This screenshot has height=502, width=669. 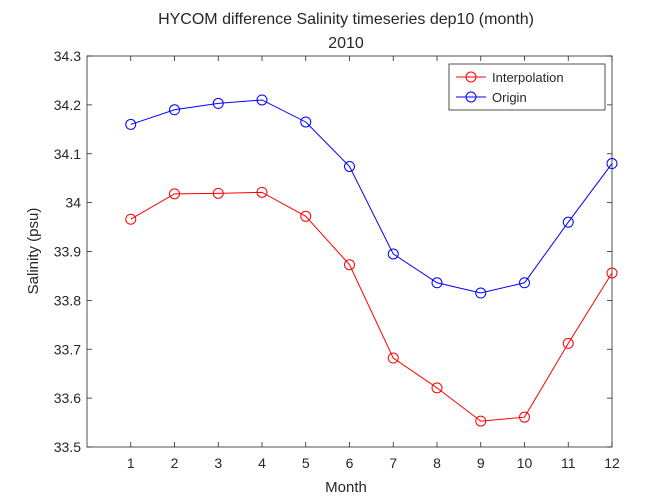 What do you see at coordinates (509, 97) in the screenshot?
I see `legend-label-origin: Origin` at bounding box center [509, 97].